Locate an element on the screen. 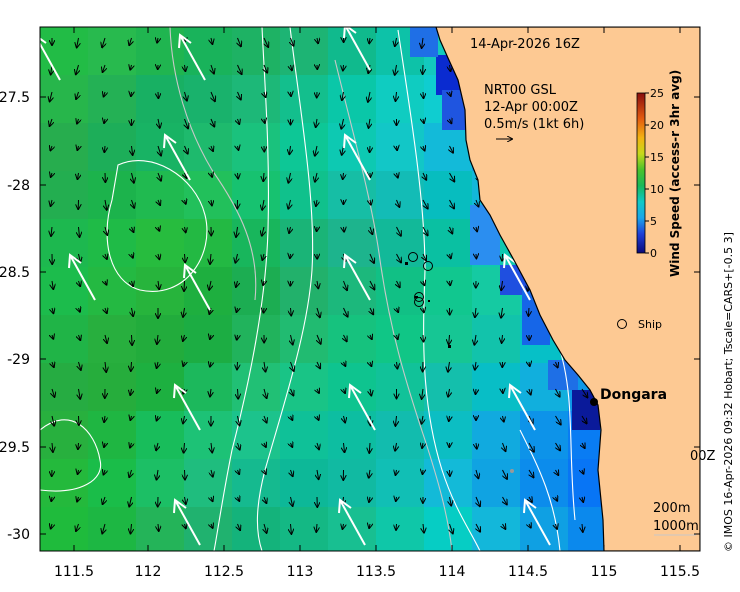 Image resolution: width=740 pixels, height=592 pixels. x-tick-label: 114 is located at coordinates (452, 572).